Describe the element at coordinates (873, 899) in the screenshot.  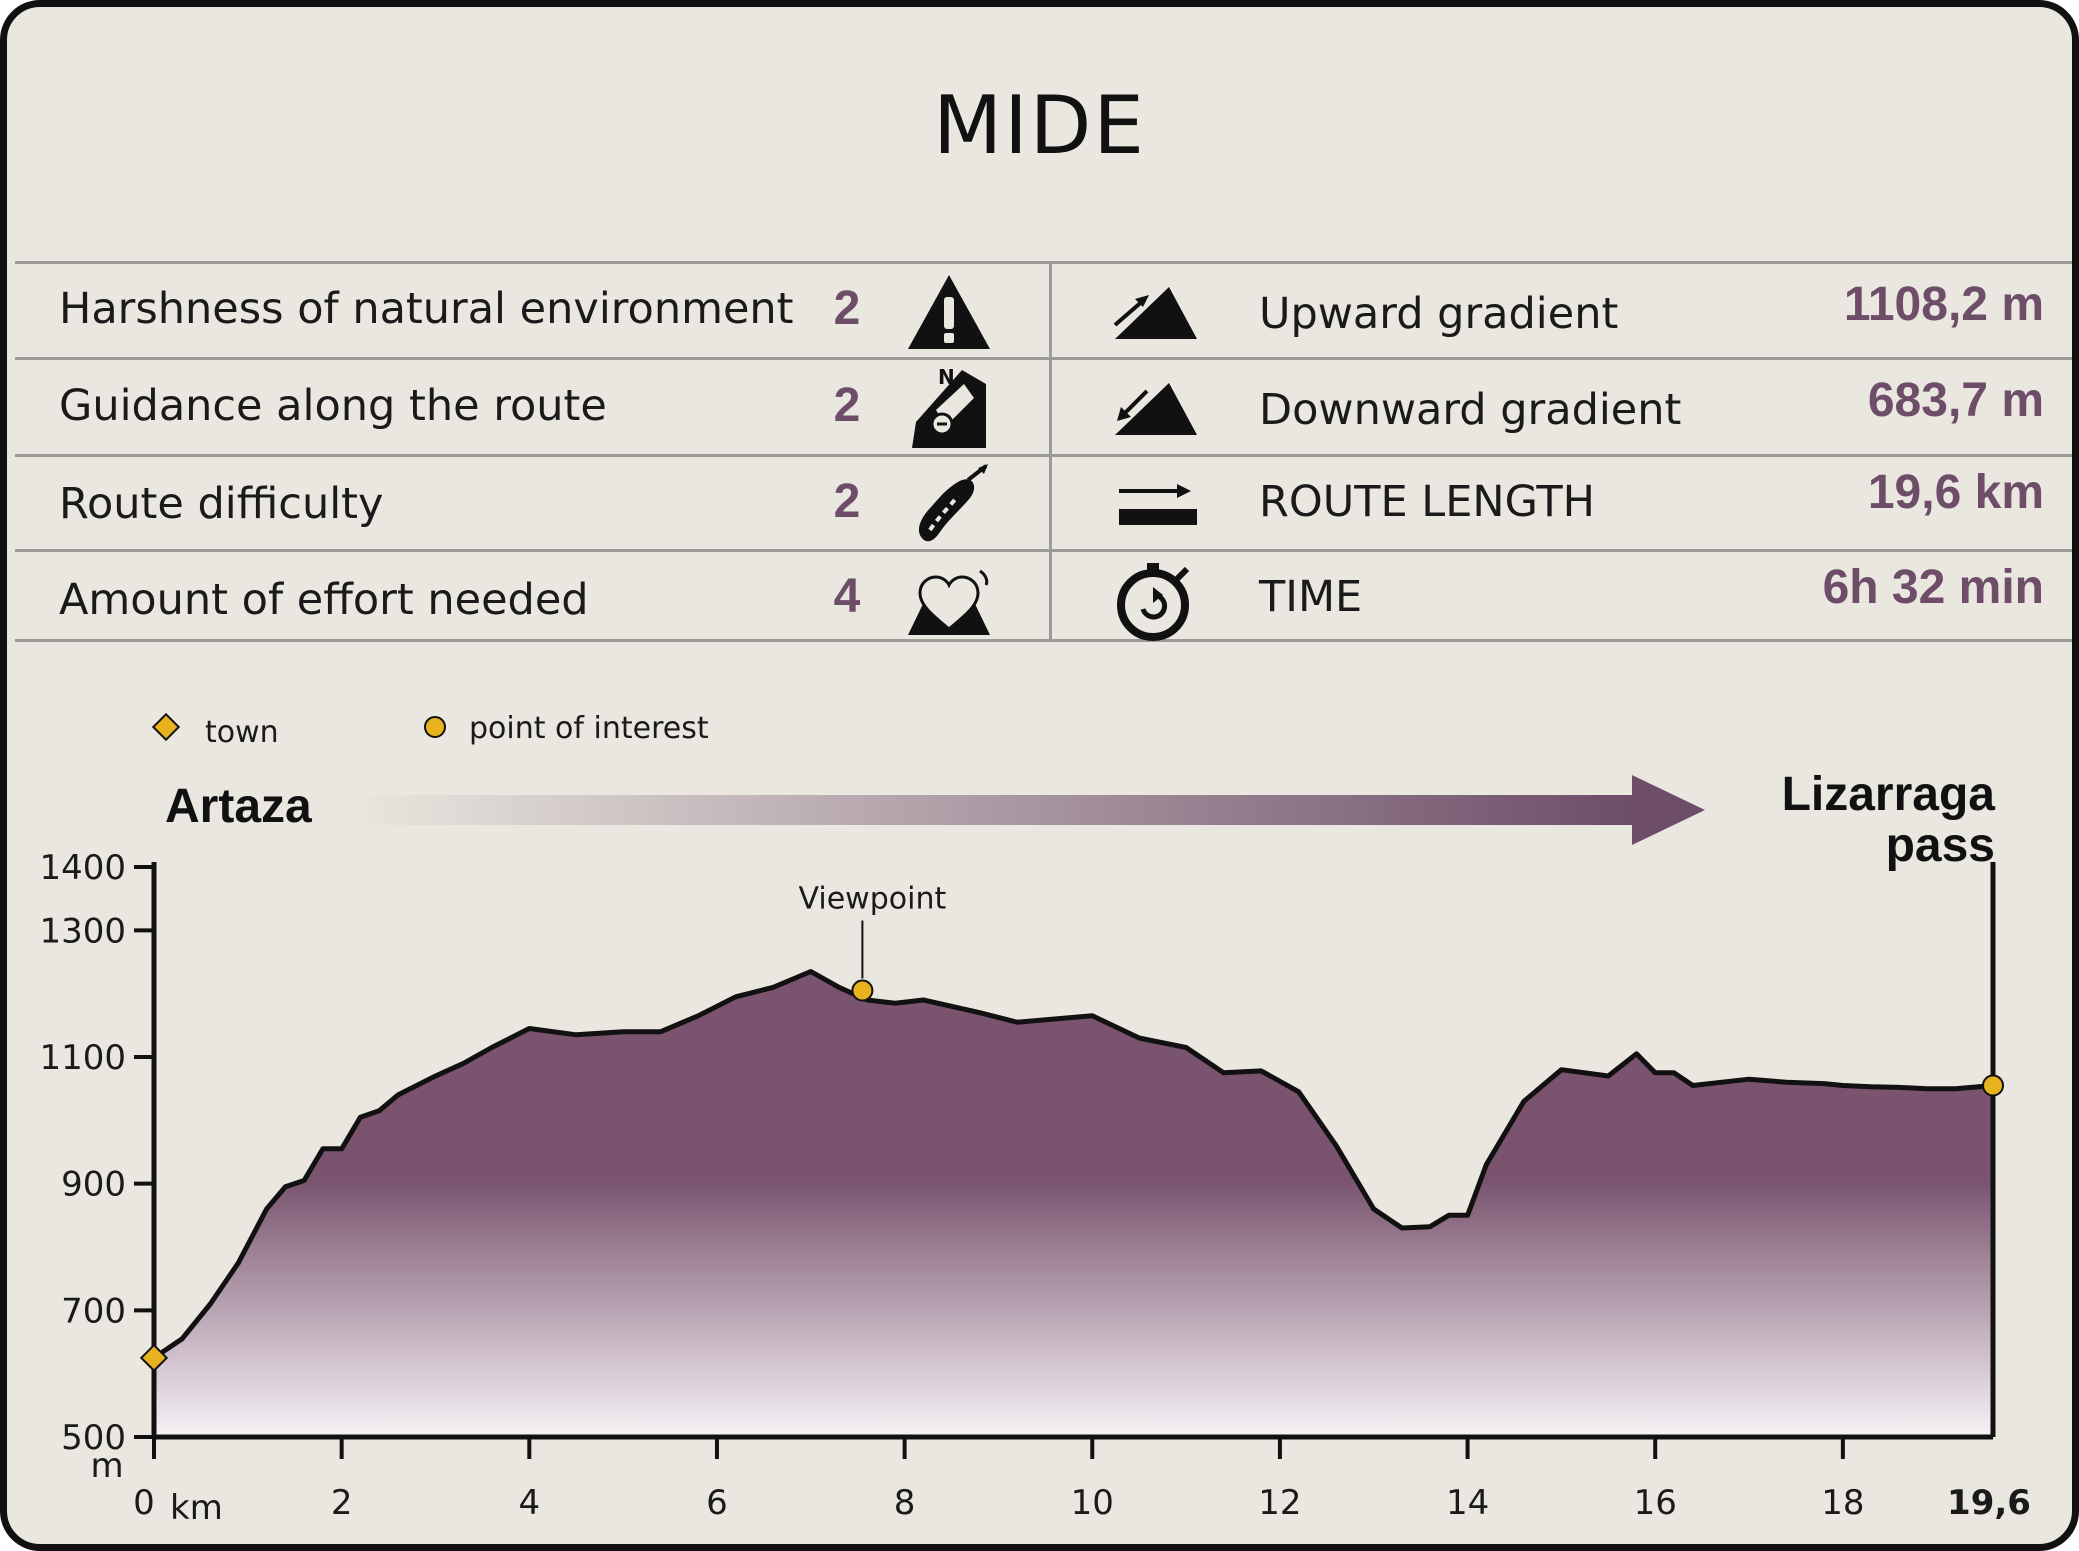
I see `annotation-label: Viewpoint` at that location.